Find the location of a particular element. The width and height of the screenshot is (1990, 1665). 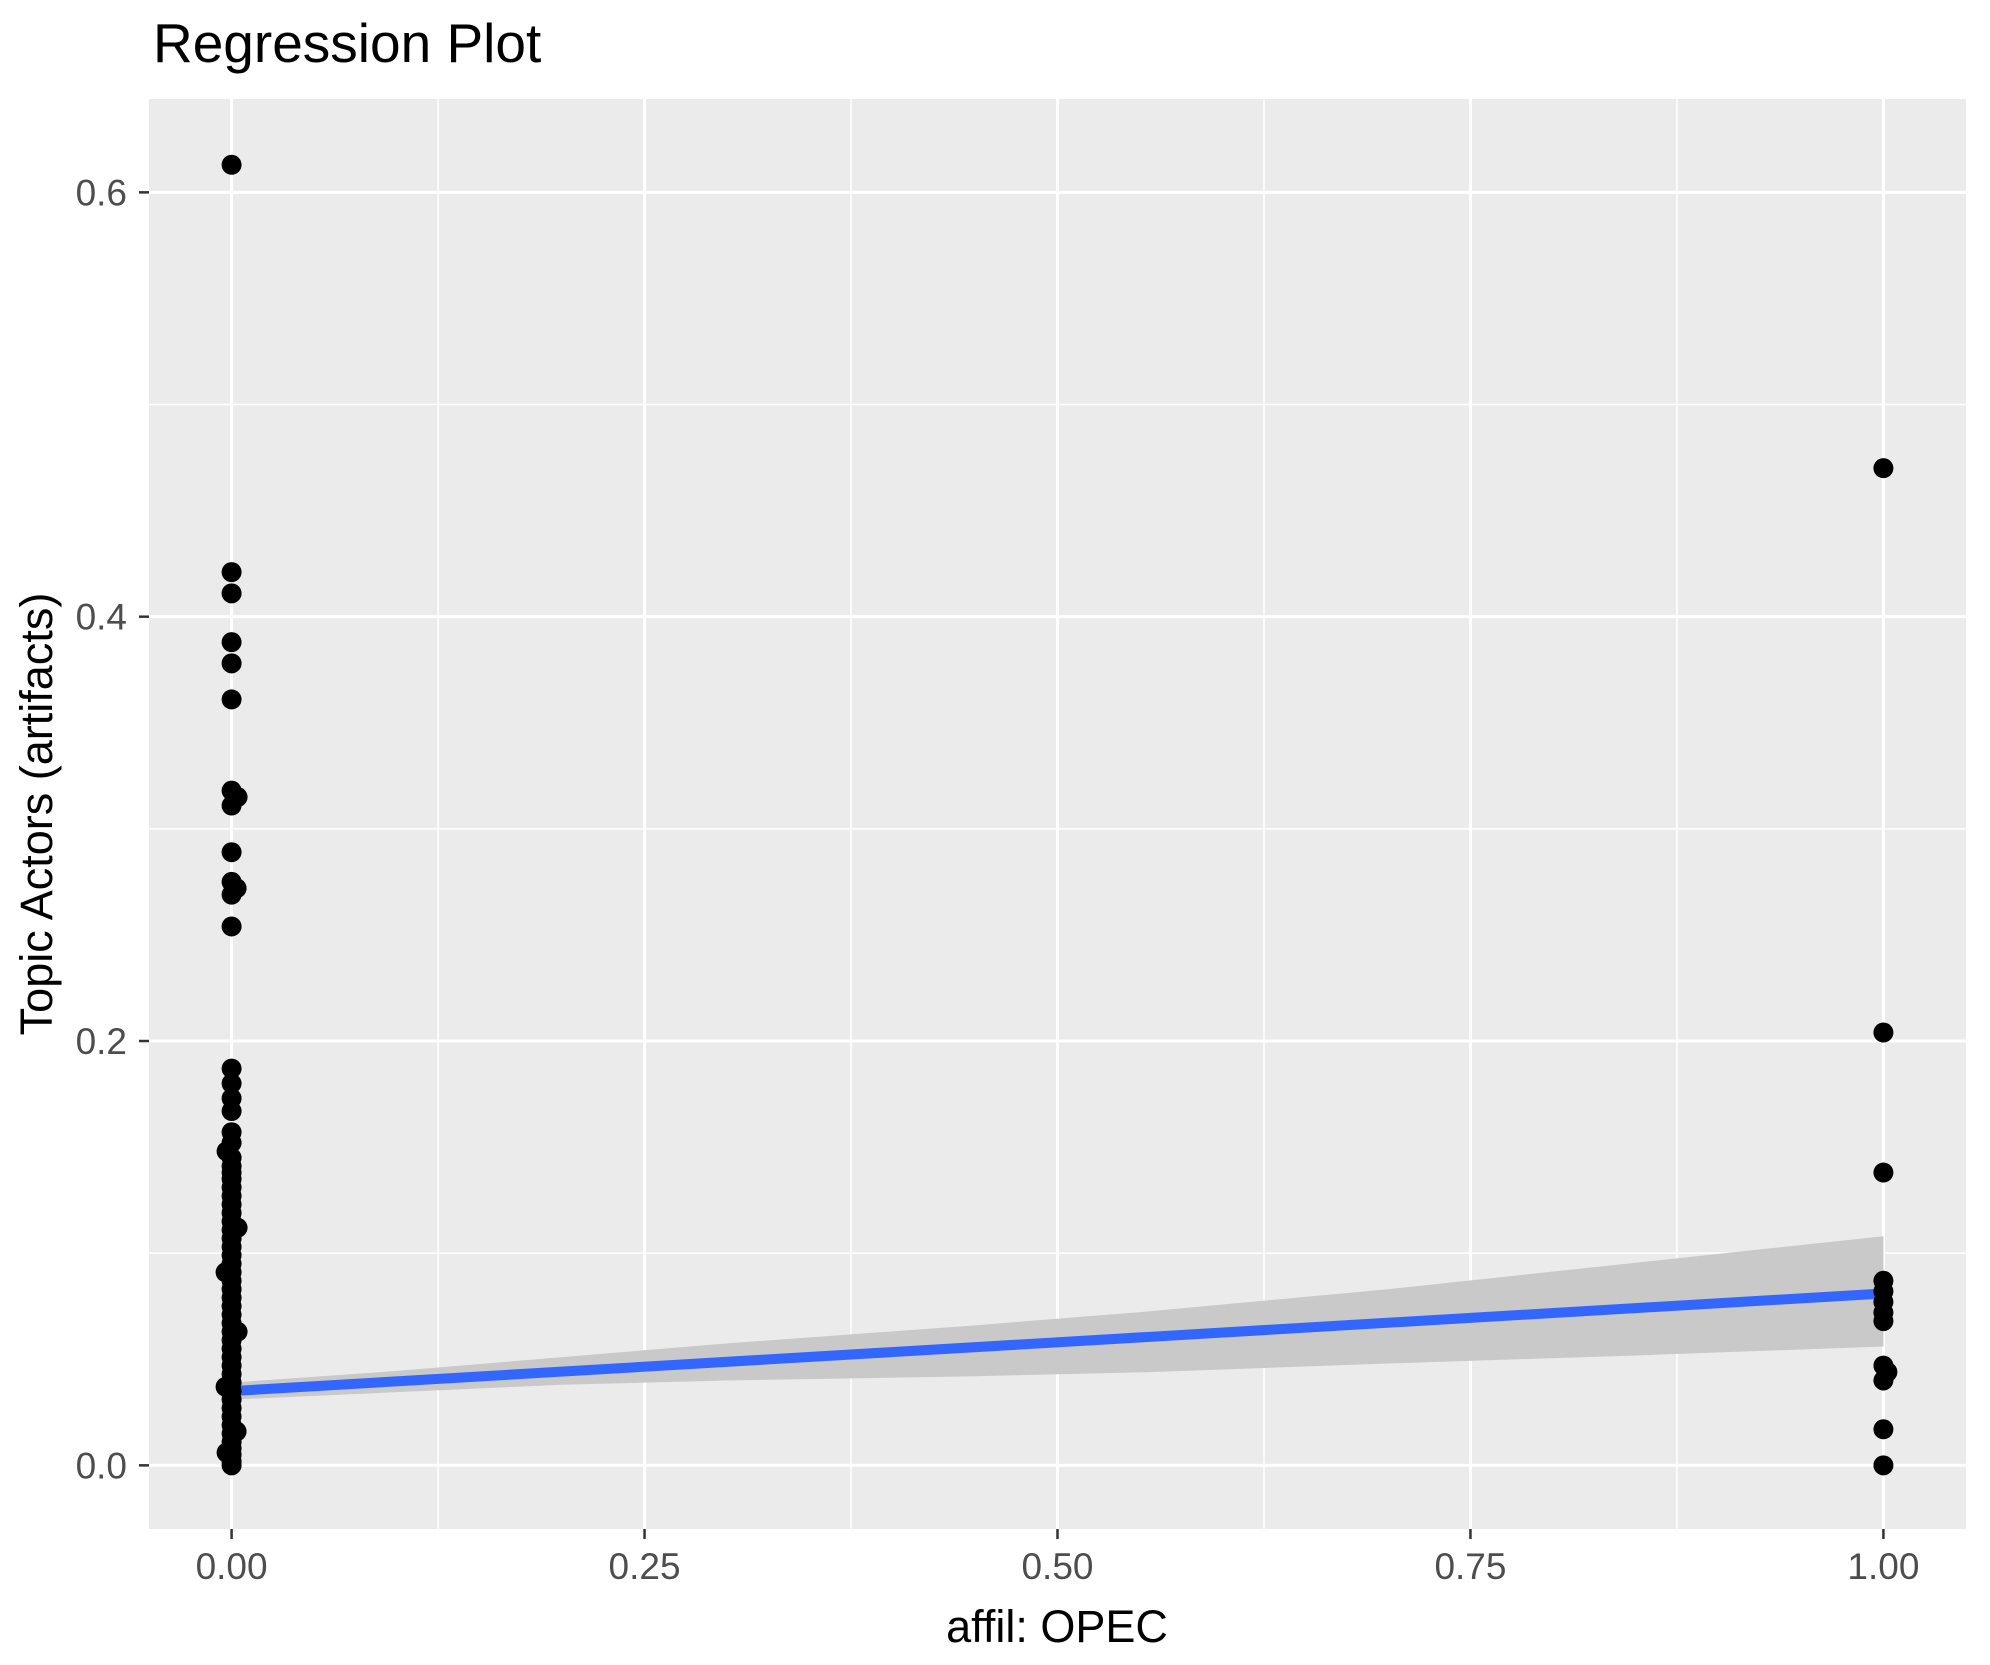

ci-ribbon-area is located at coordinates (1057, 1318).